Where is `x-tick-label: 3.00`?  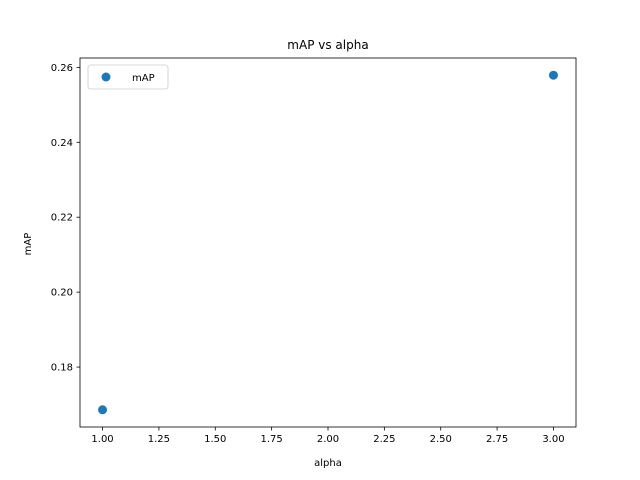
x-tick-label: 3.00 is located at coordinates (553, 439).